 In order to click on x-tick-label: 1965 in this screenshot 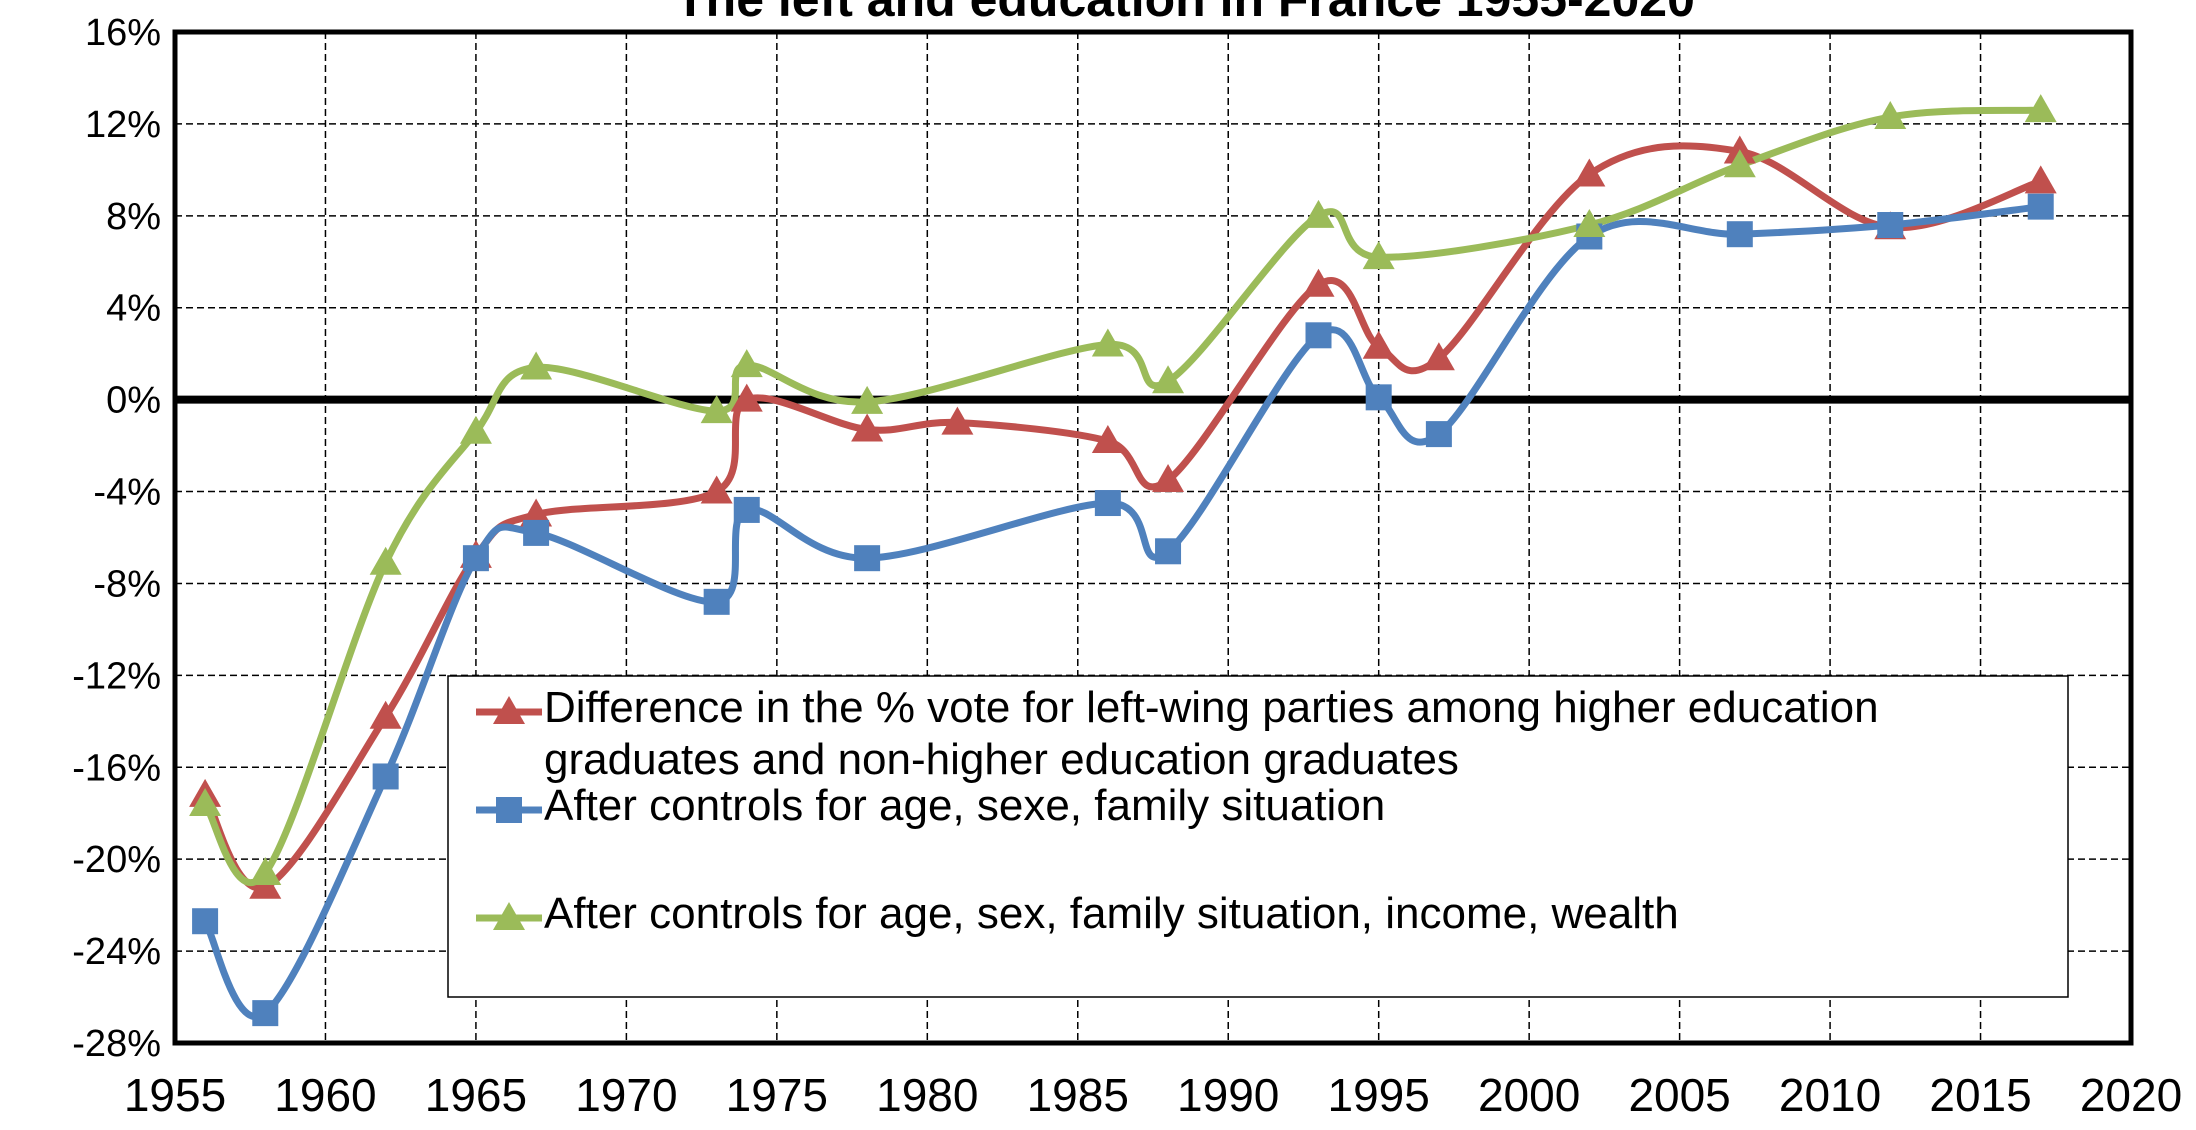, I will do `click(476, 1095)`.